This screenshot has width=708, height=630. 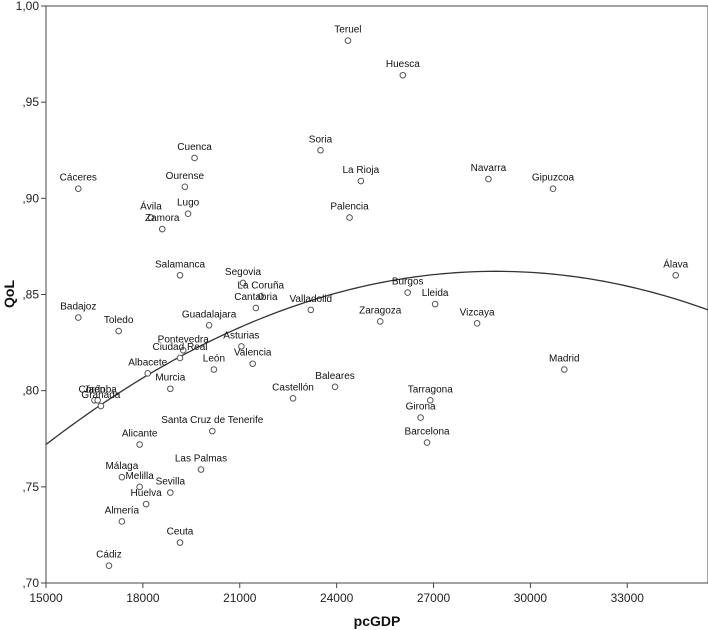 What do you see at coordinates (180, 264) in the screenshot?
I see `point-label: Salamanca` at bounding box center [180, 264].